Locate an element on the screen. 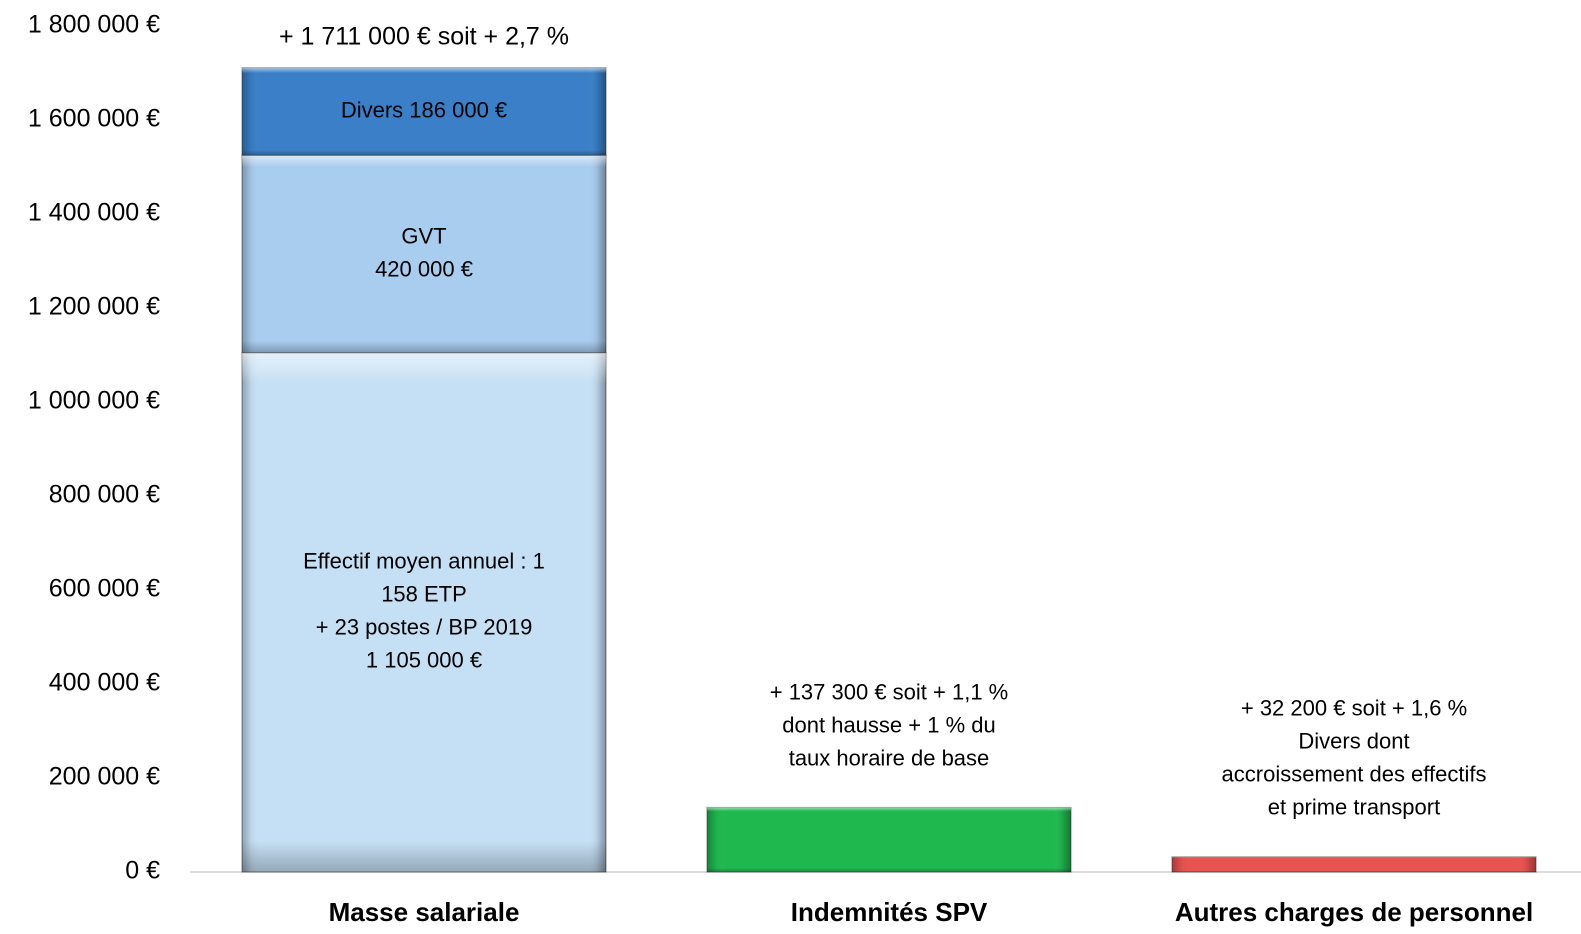  y-tick-label: 1 800 000 € is located at coordinates (94, 25).